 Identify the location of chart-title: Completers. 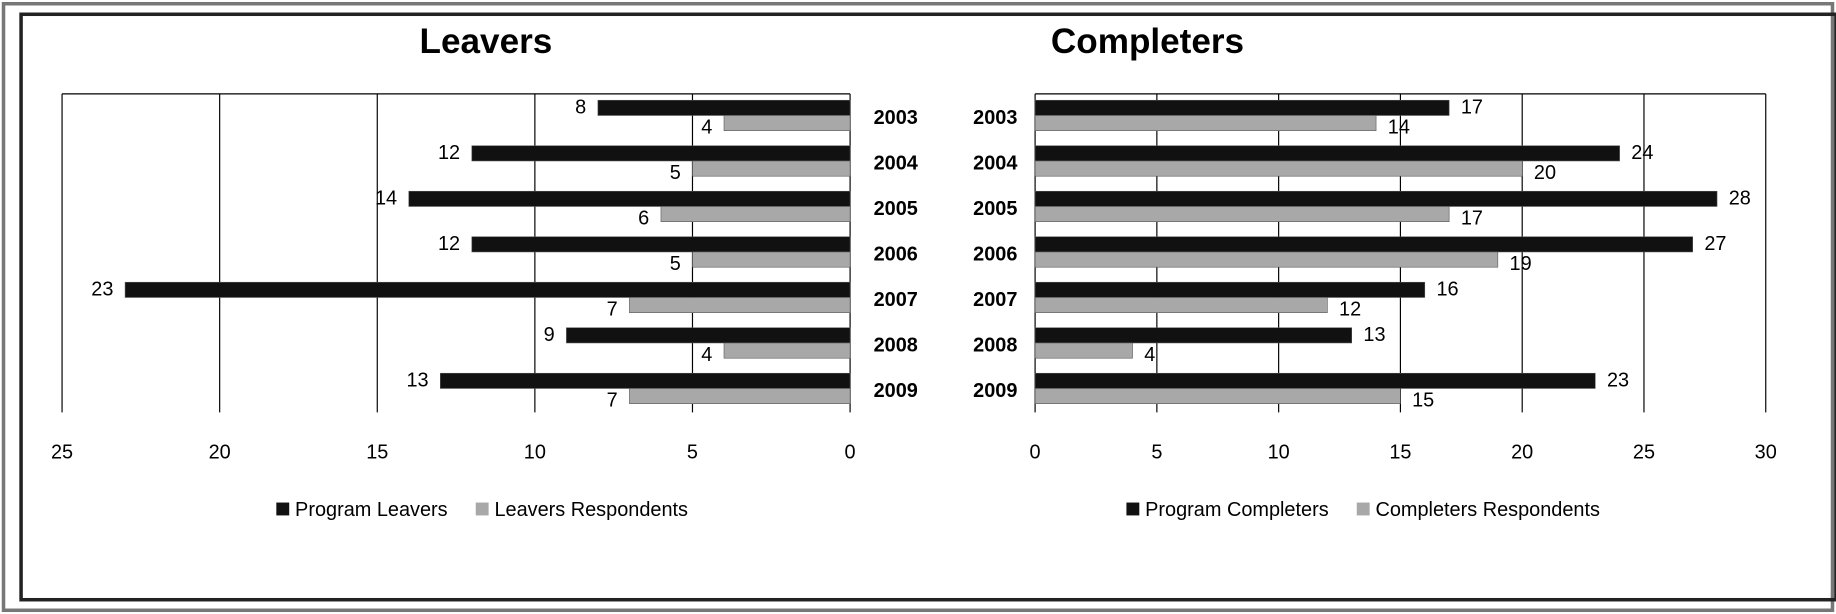
(1147, 41).